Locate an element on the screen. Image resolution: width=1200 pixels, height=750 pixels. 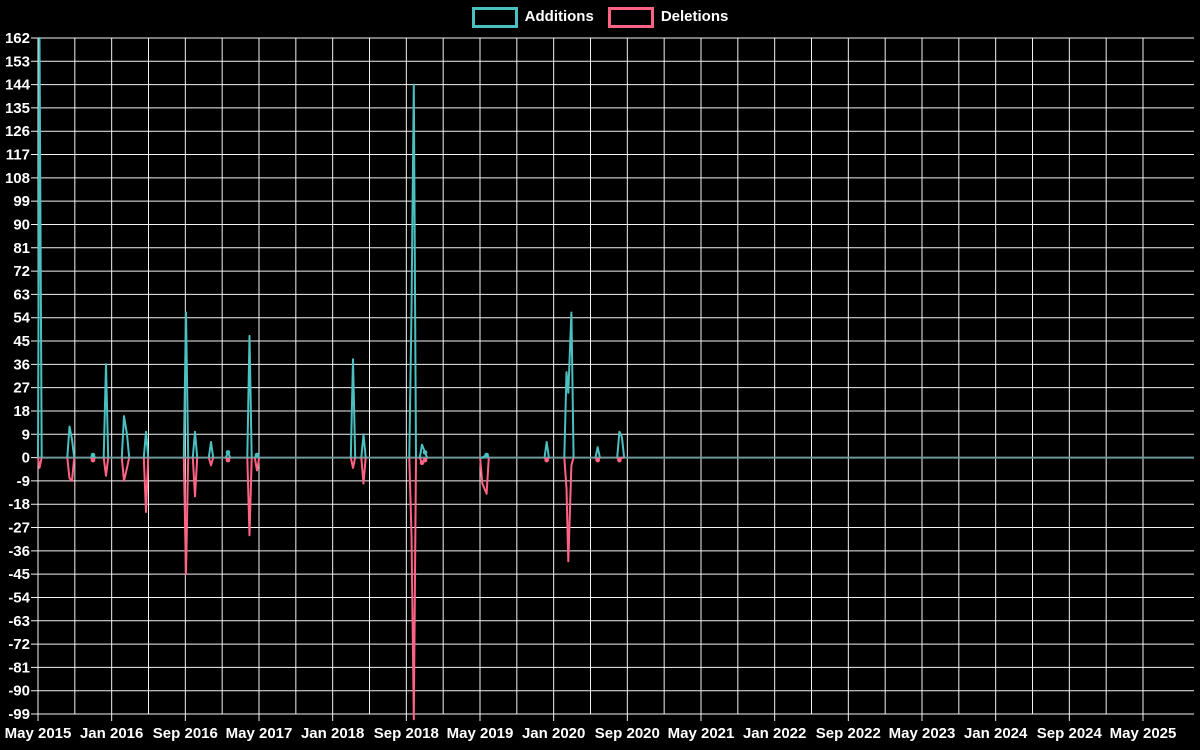
legend-item-deletions: Deletions is located at coordinates (668, 17).